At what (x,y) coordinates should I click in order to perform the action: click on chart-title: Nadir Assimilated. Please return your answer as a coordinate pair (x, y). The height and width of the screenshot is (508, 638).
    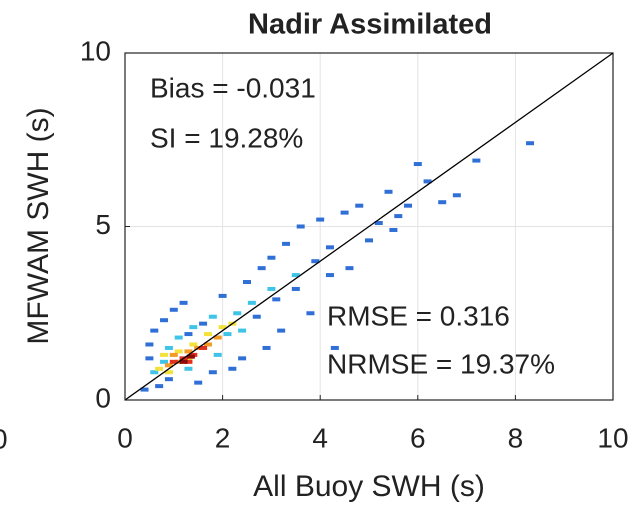
    Looking at the image, I should click on (370, 25).